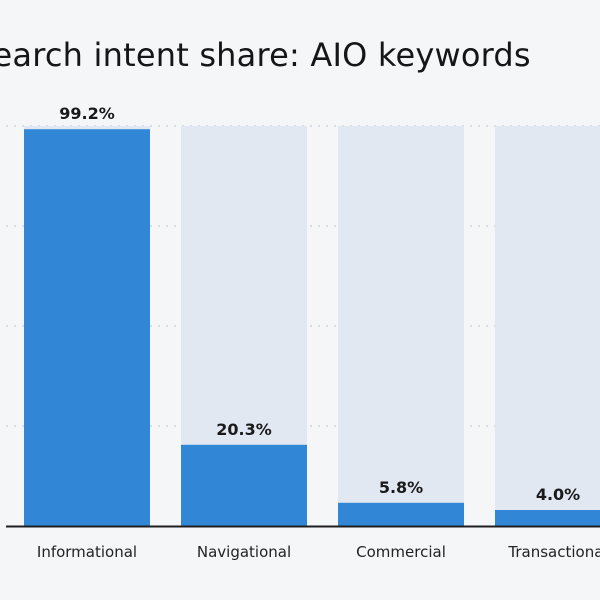 The image size is (600, 600). I want to click on value-label-informational: 99.2%, so click(87, 113).